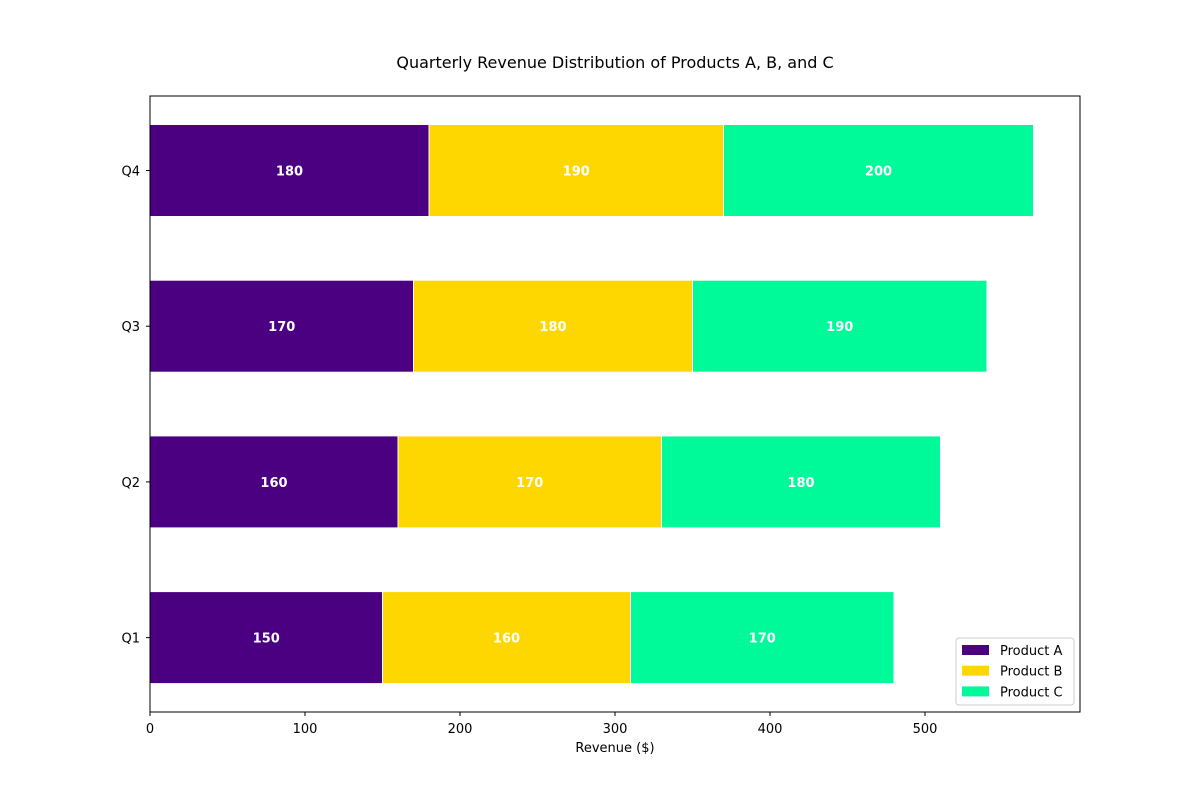 The image size is (1200, 804). I want to click on bar-value-label: 150, so click(266, 639).